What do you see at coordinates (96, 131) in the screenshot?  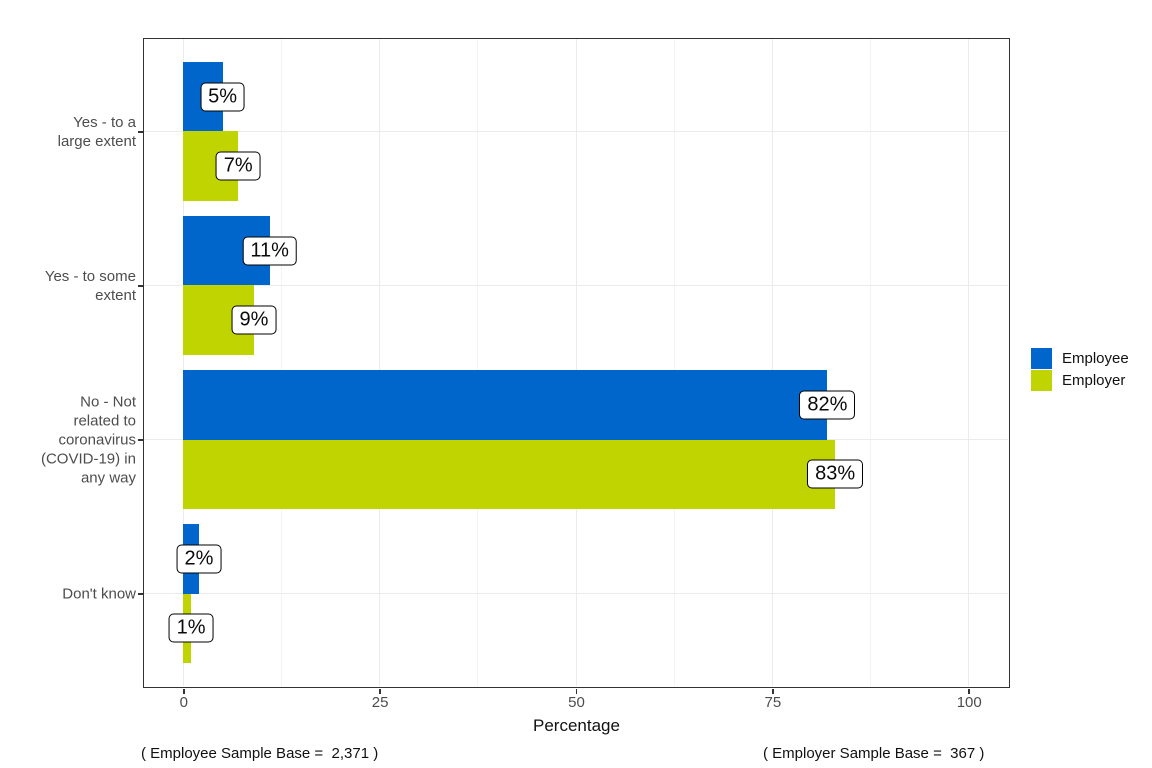 I see `category-label-0: Yes - to a large extent` at bounding box center [96, 131].